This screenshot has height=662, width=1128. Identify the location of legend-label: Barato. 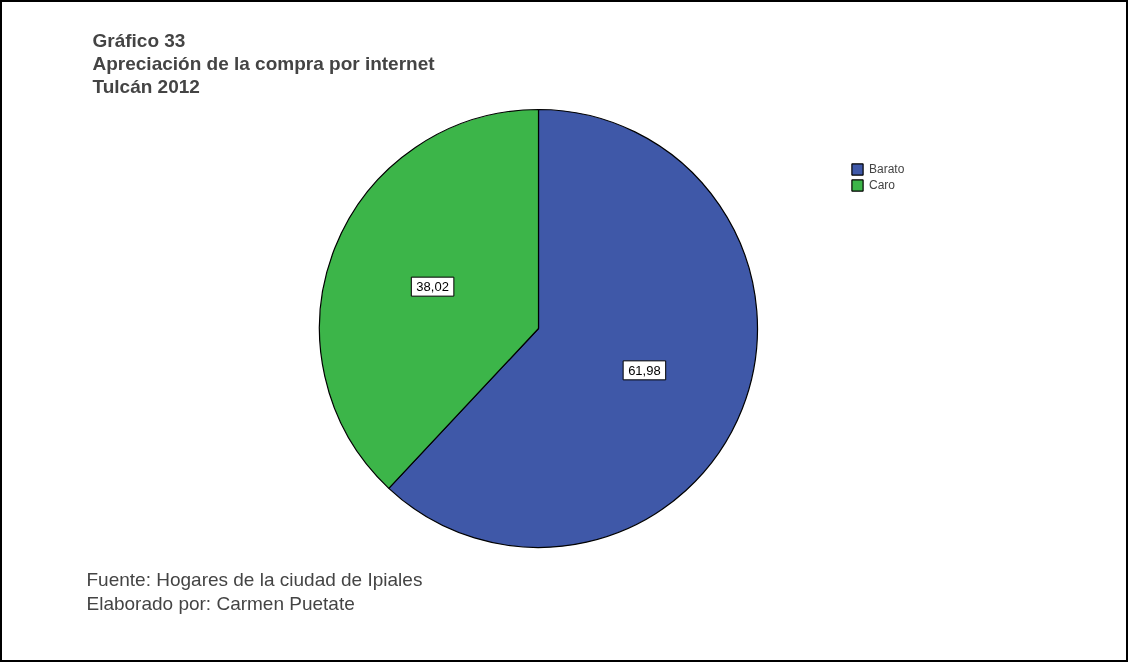
(887, 169).